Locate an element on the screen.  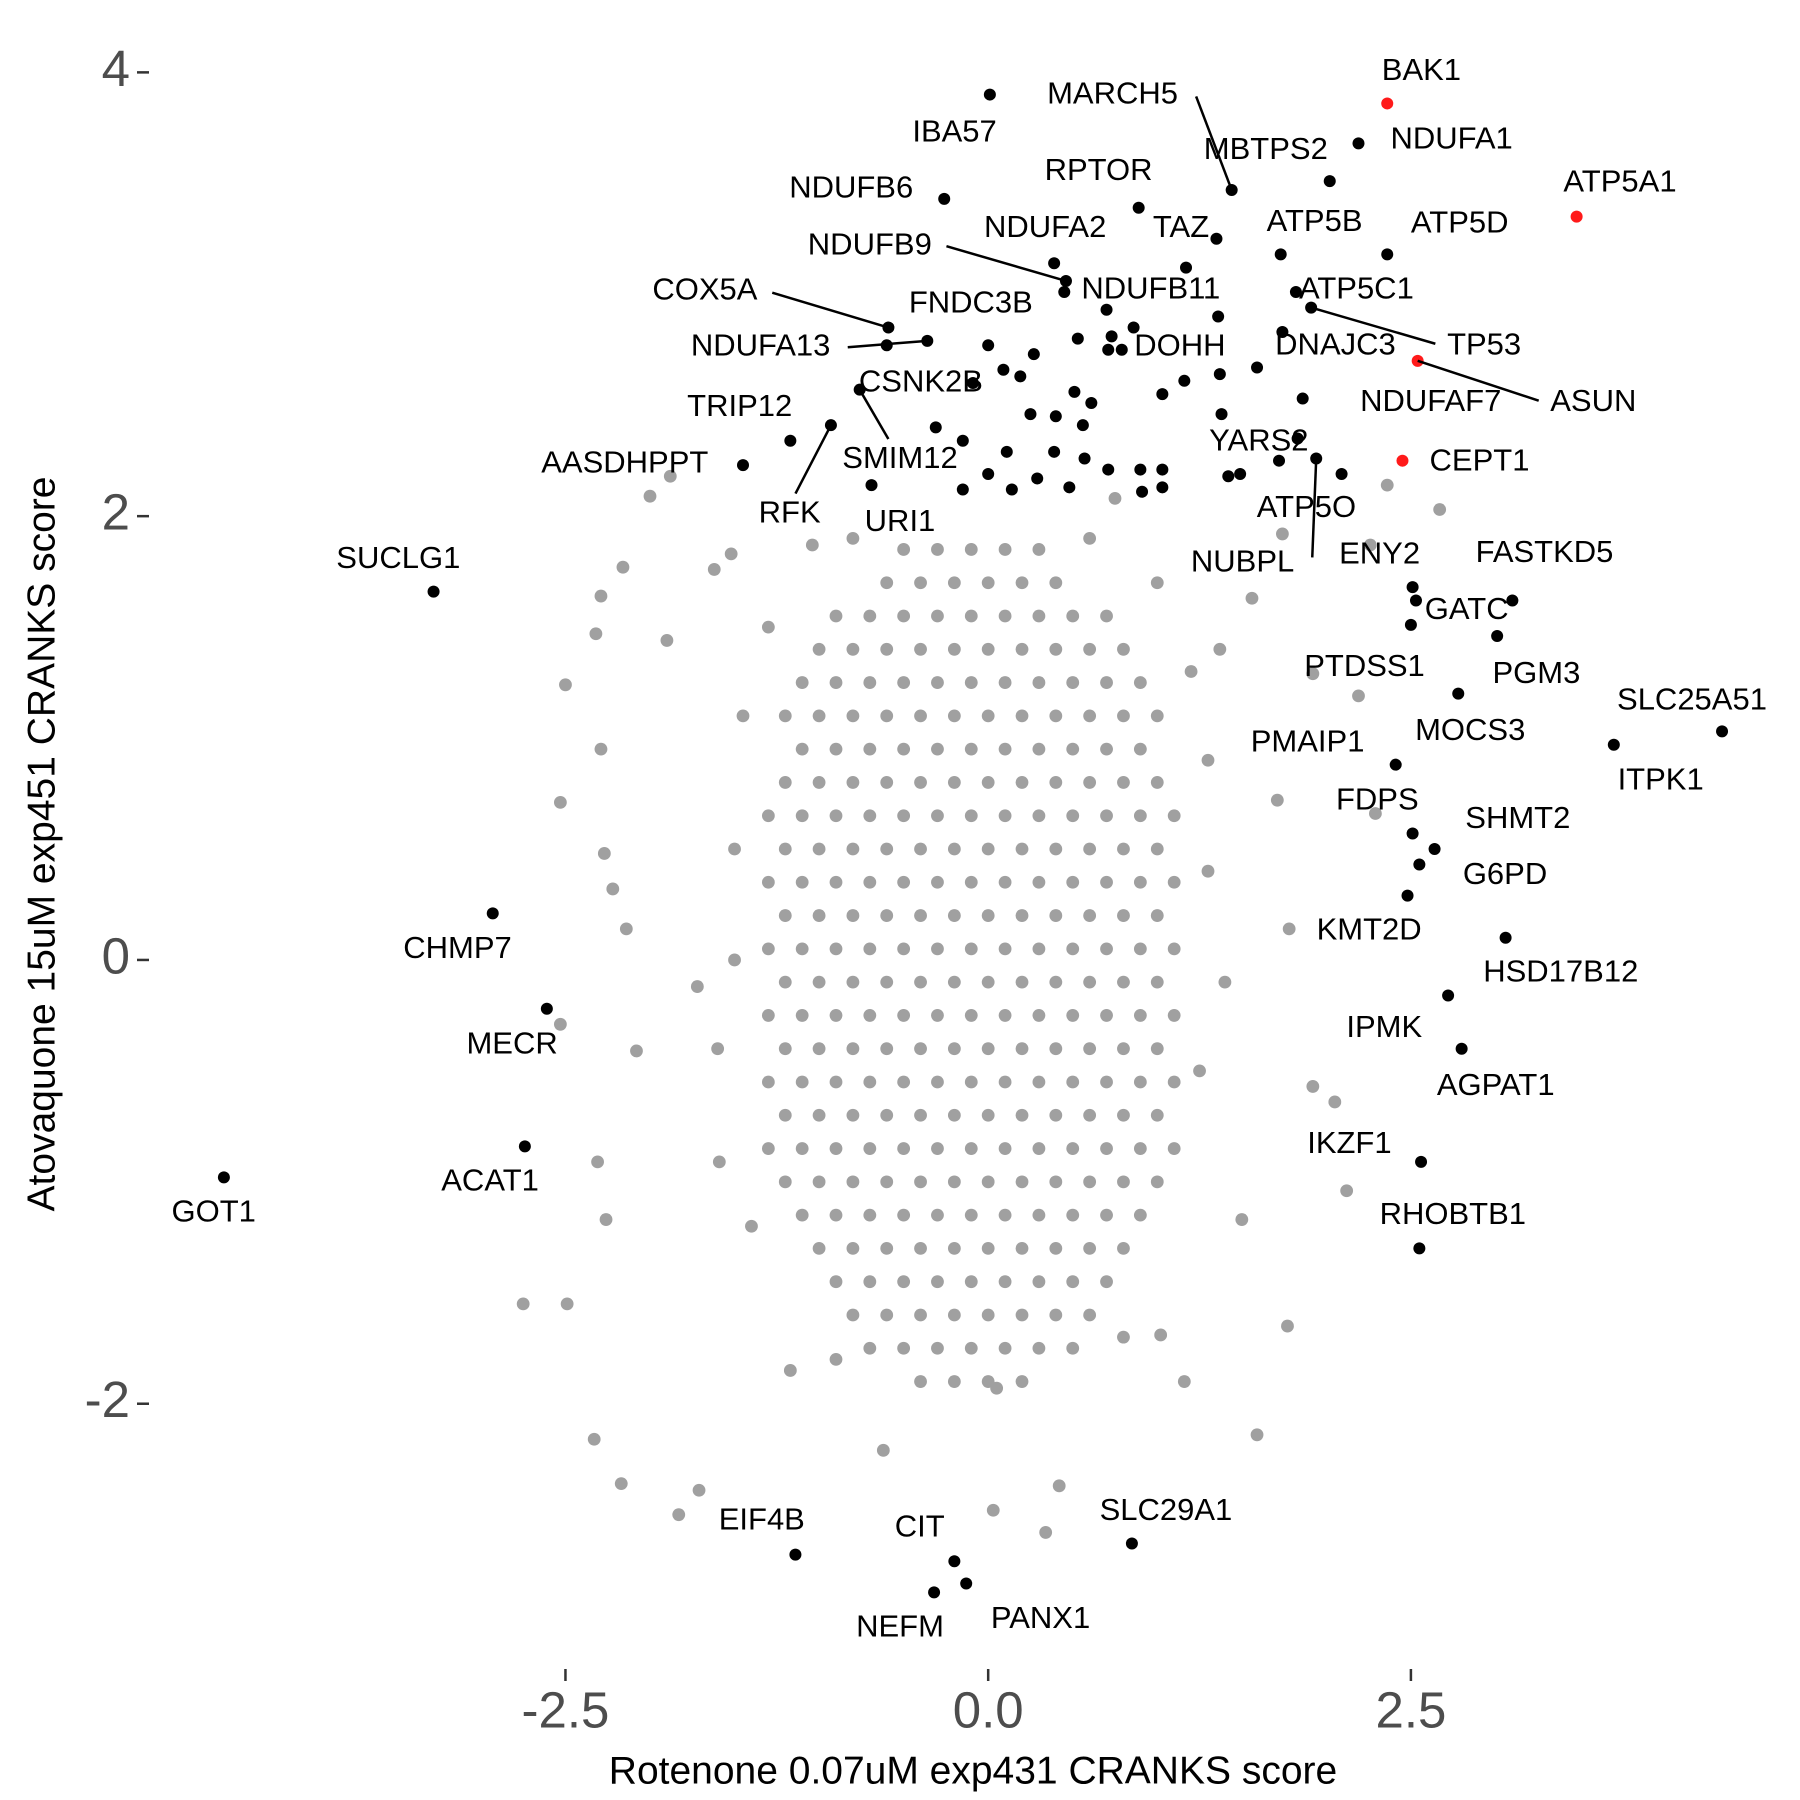
point-label: NDUFA2 is located at coordinates (1045, 226).